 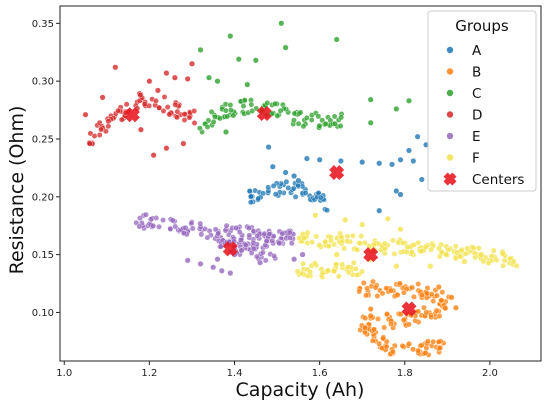 What do you see at coordinates (17, 190) in the screenshot?
I see `y-axis-label: Resistance (Ohm)` at bounding box center [17, 190].